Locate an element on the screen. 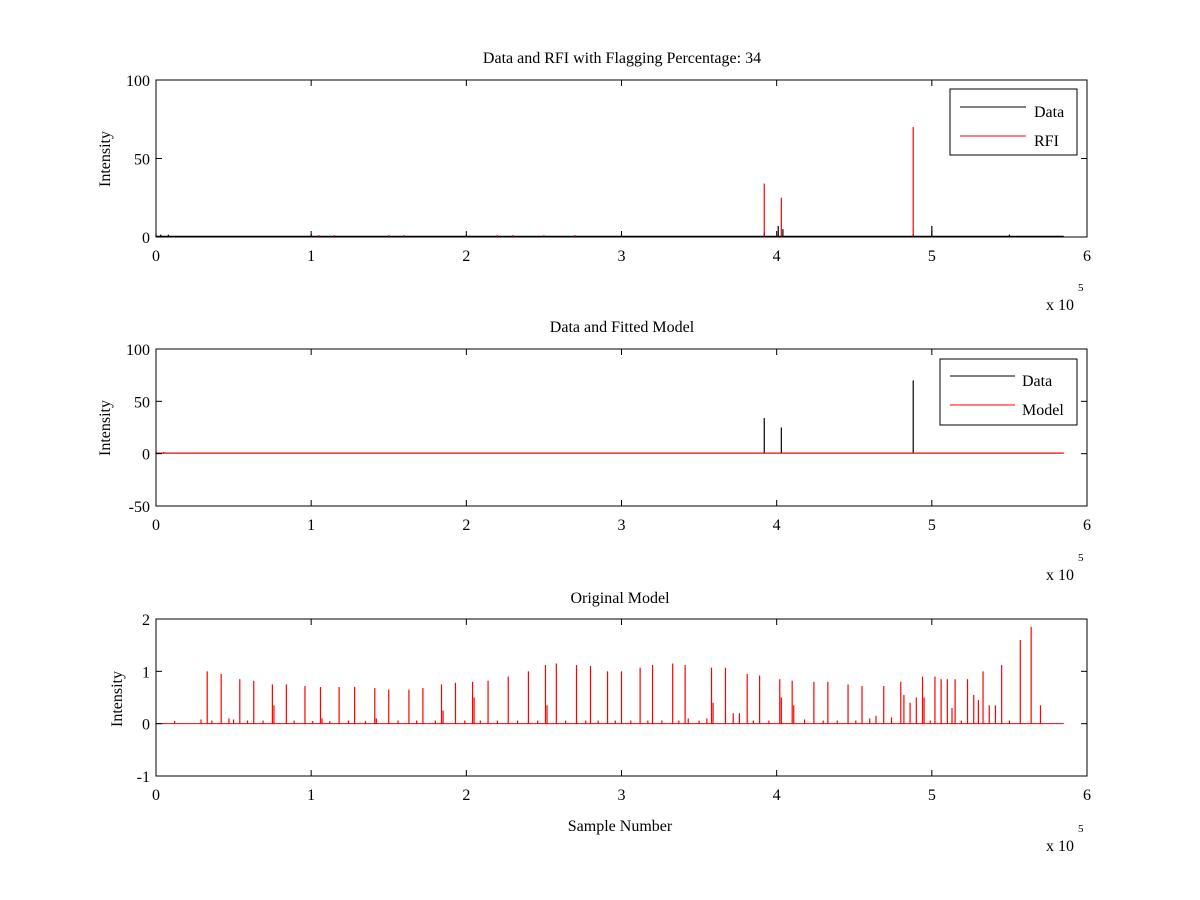 This screenshot has height=900, width=1200. axes-1-ytick-label: 0 is located at coordinates (146, 238).